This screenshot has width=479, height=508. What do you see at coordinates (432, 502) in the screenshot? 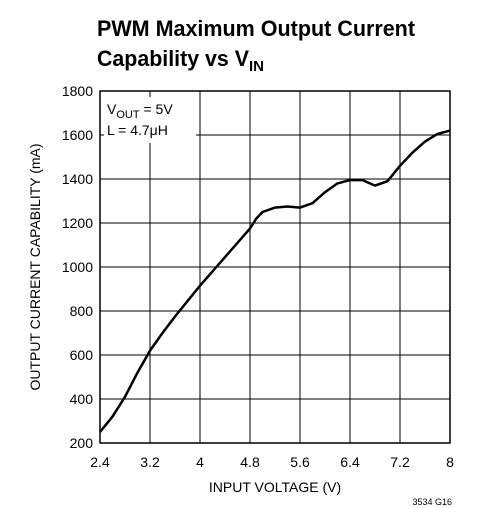
I see `footnote: 3534 G16` at bounding box center [432, 502].